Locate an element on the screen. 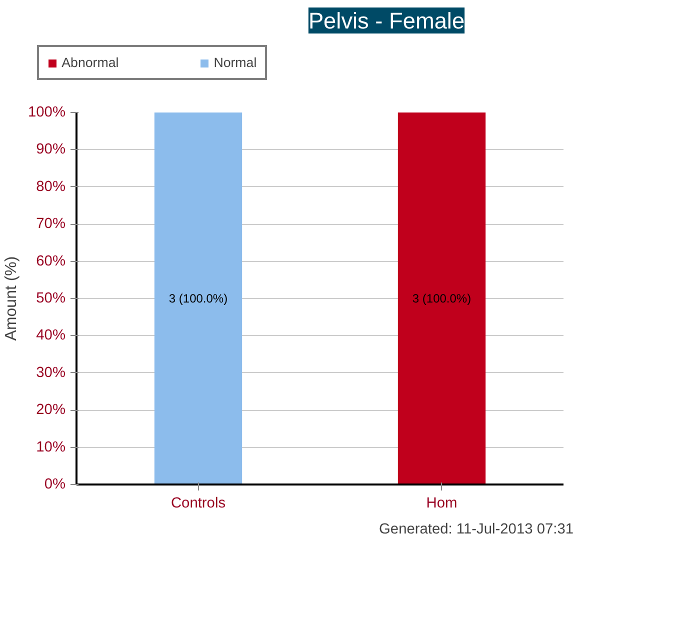 The height and width of the screenshot is (644, 680). y-tick-label: 50% is located at coordinates (51, 298).